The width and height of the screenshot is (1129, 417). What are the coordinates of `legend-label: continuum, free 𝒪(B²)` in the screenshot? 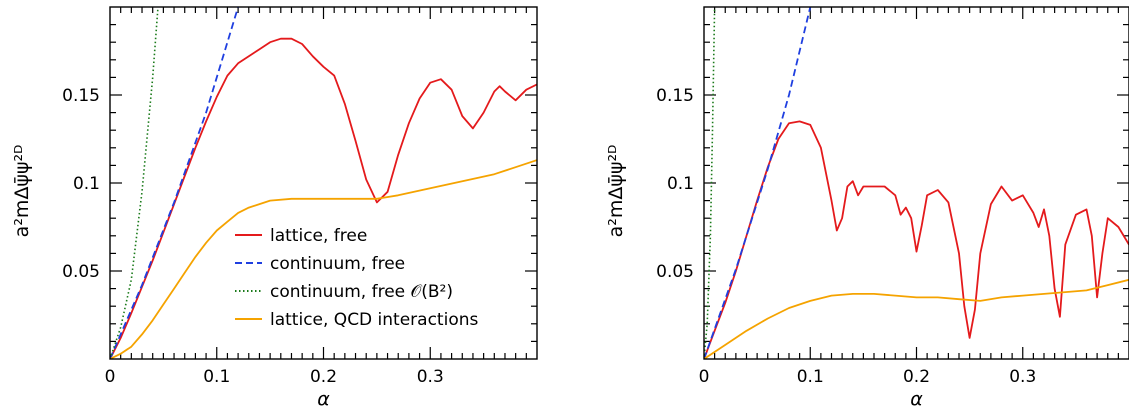 It's located at (361, 292).